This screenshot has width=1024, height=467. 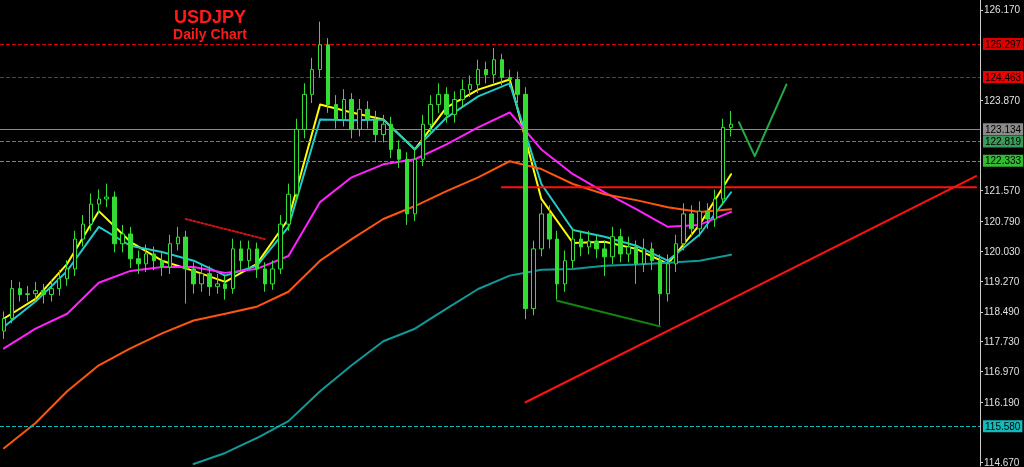 I want to click on ref-line-label: 122.333, so click(x=1003, y=161).